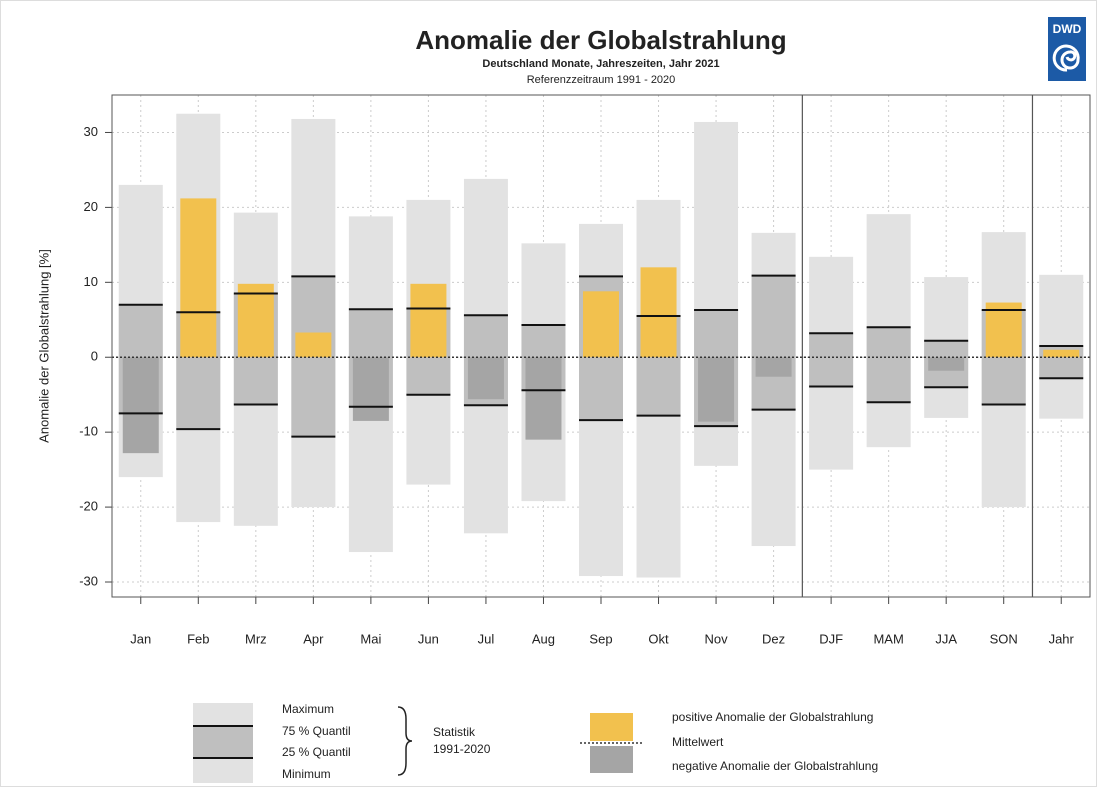  What do you see at coordinates (1067, 29) in the screenshot?
I see `logo-text: DWD` at bounding box center [1067, 29].